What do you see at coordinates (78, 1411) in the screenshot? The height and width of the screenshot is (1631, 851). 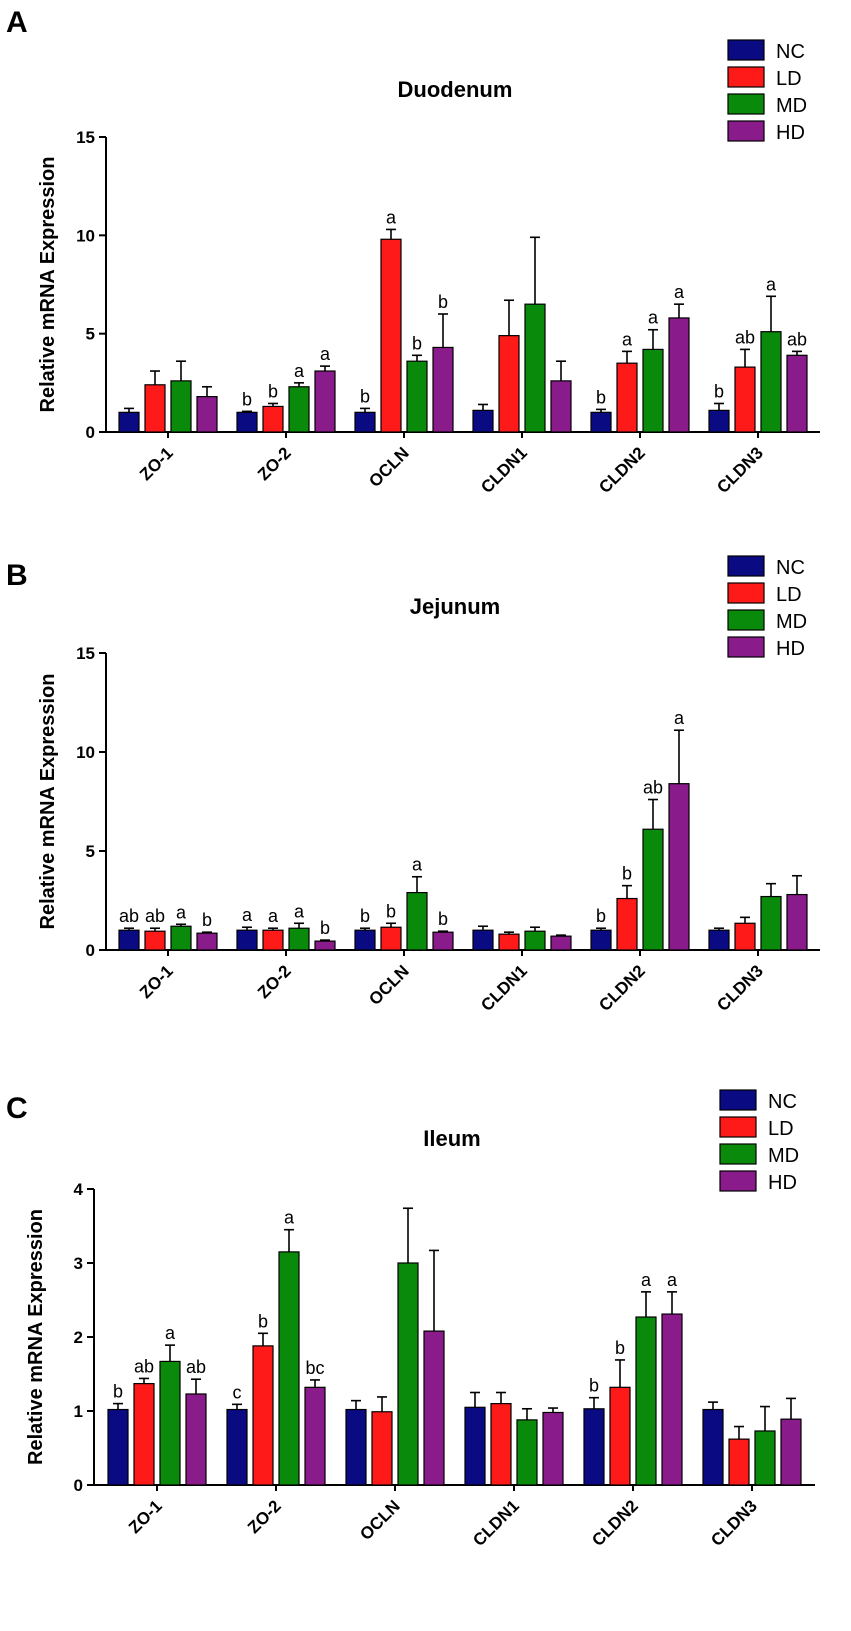 I see `y-tick-label: 1` at bounding box center [78, 1411].